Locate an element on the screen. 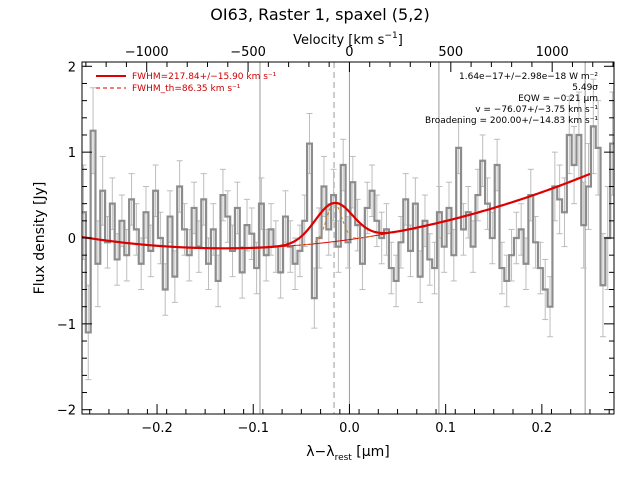 Image resolution: width=640 pixels, height=480 pixels. top-tick-label: 1000 is located at coordinates (552, 52).